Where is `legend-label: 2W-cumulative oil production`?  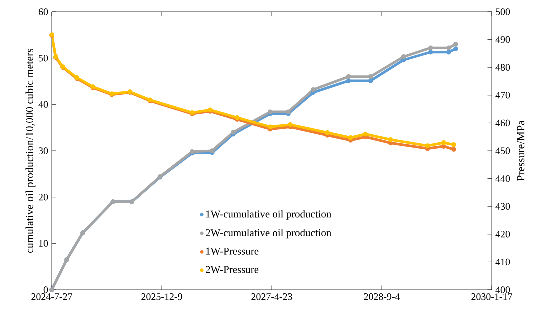
legend-label: 2W-cumulative oil production is located at coordinates (269, 234).